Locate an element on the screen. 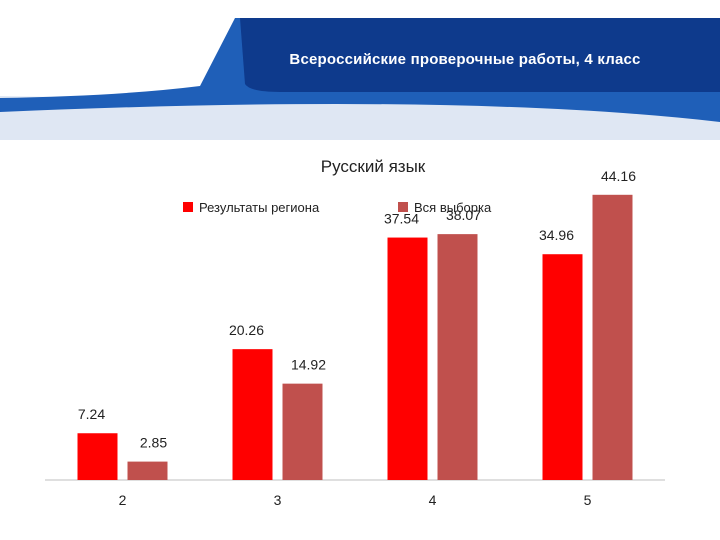 This screenshot has height=540, width=720. x-tick-label-3: 3 is located at coordinates (278, 500).